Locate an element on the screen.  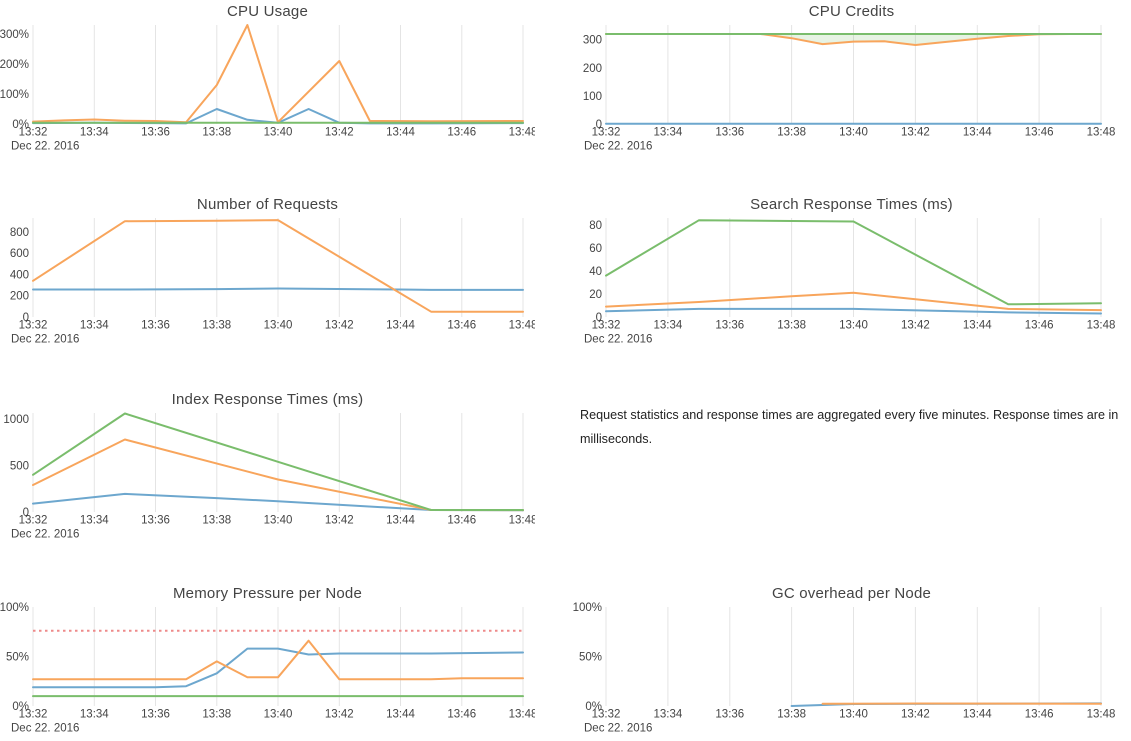
y-tick-label: 600 is located at coordinates (19, 254).